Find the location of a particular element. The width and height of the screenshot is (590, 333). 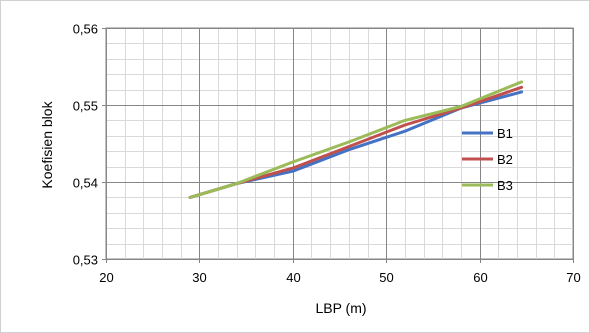

legend: B1 B2 B3 is located at coordinates (487, 159).